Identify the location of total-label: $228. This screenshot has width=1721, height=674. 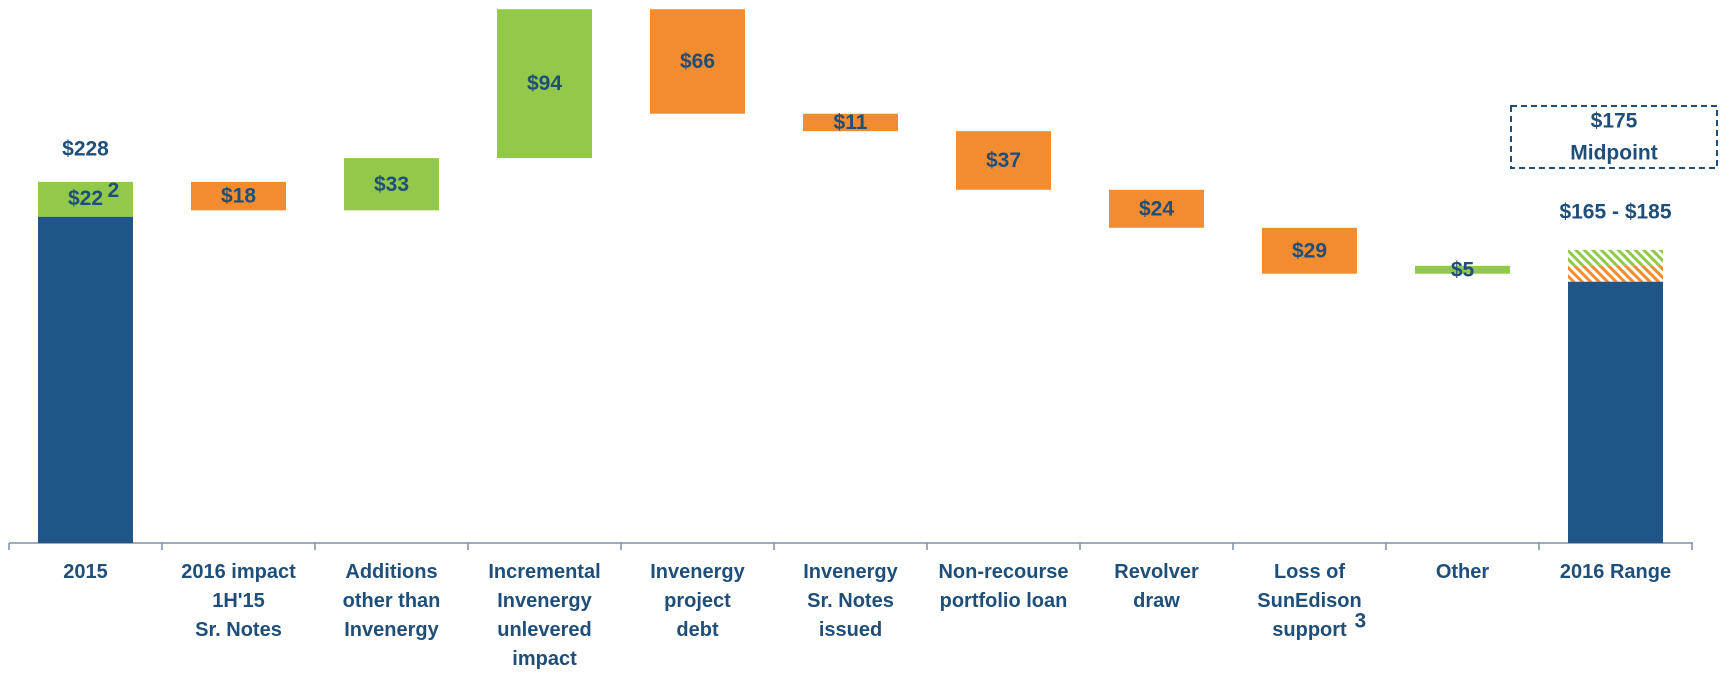
(85, 148).